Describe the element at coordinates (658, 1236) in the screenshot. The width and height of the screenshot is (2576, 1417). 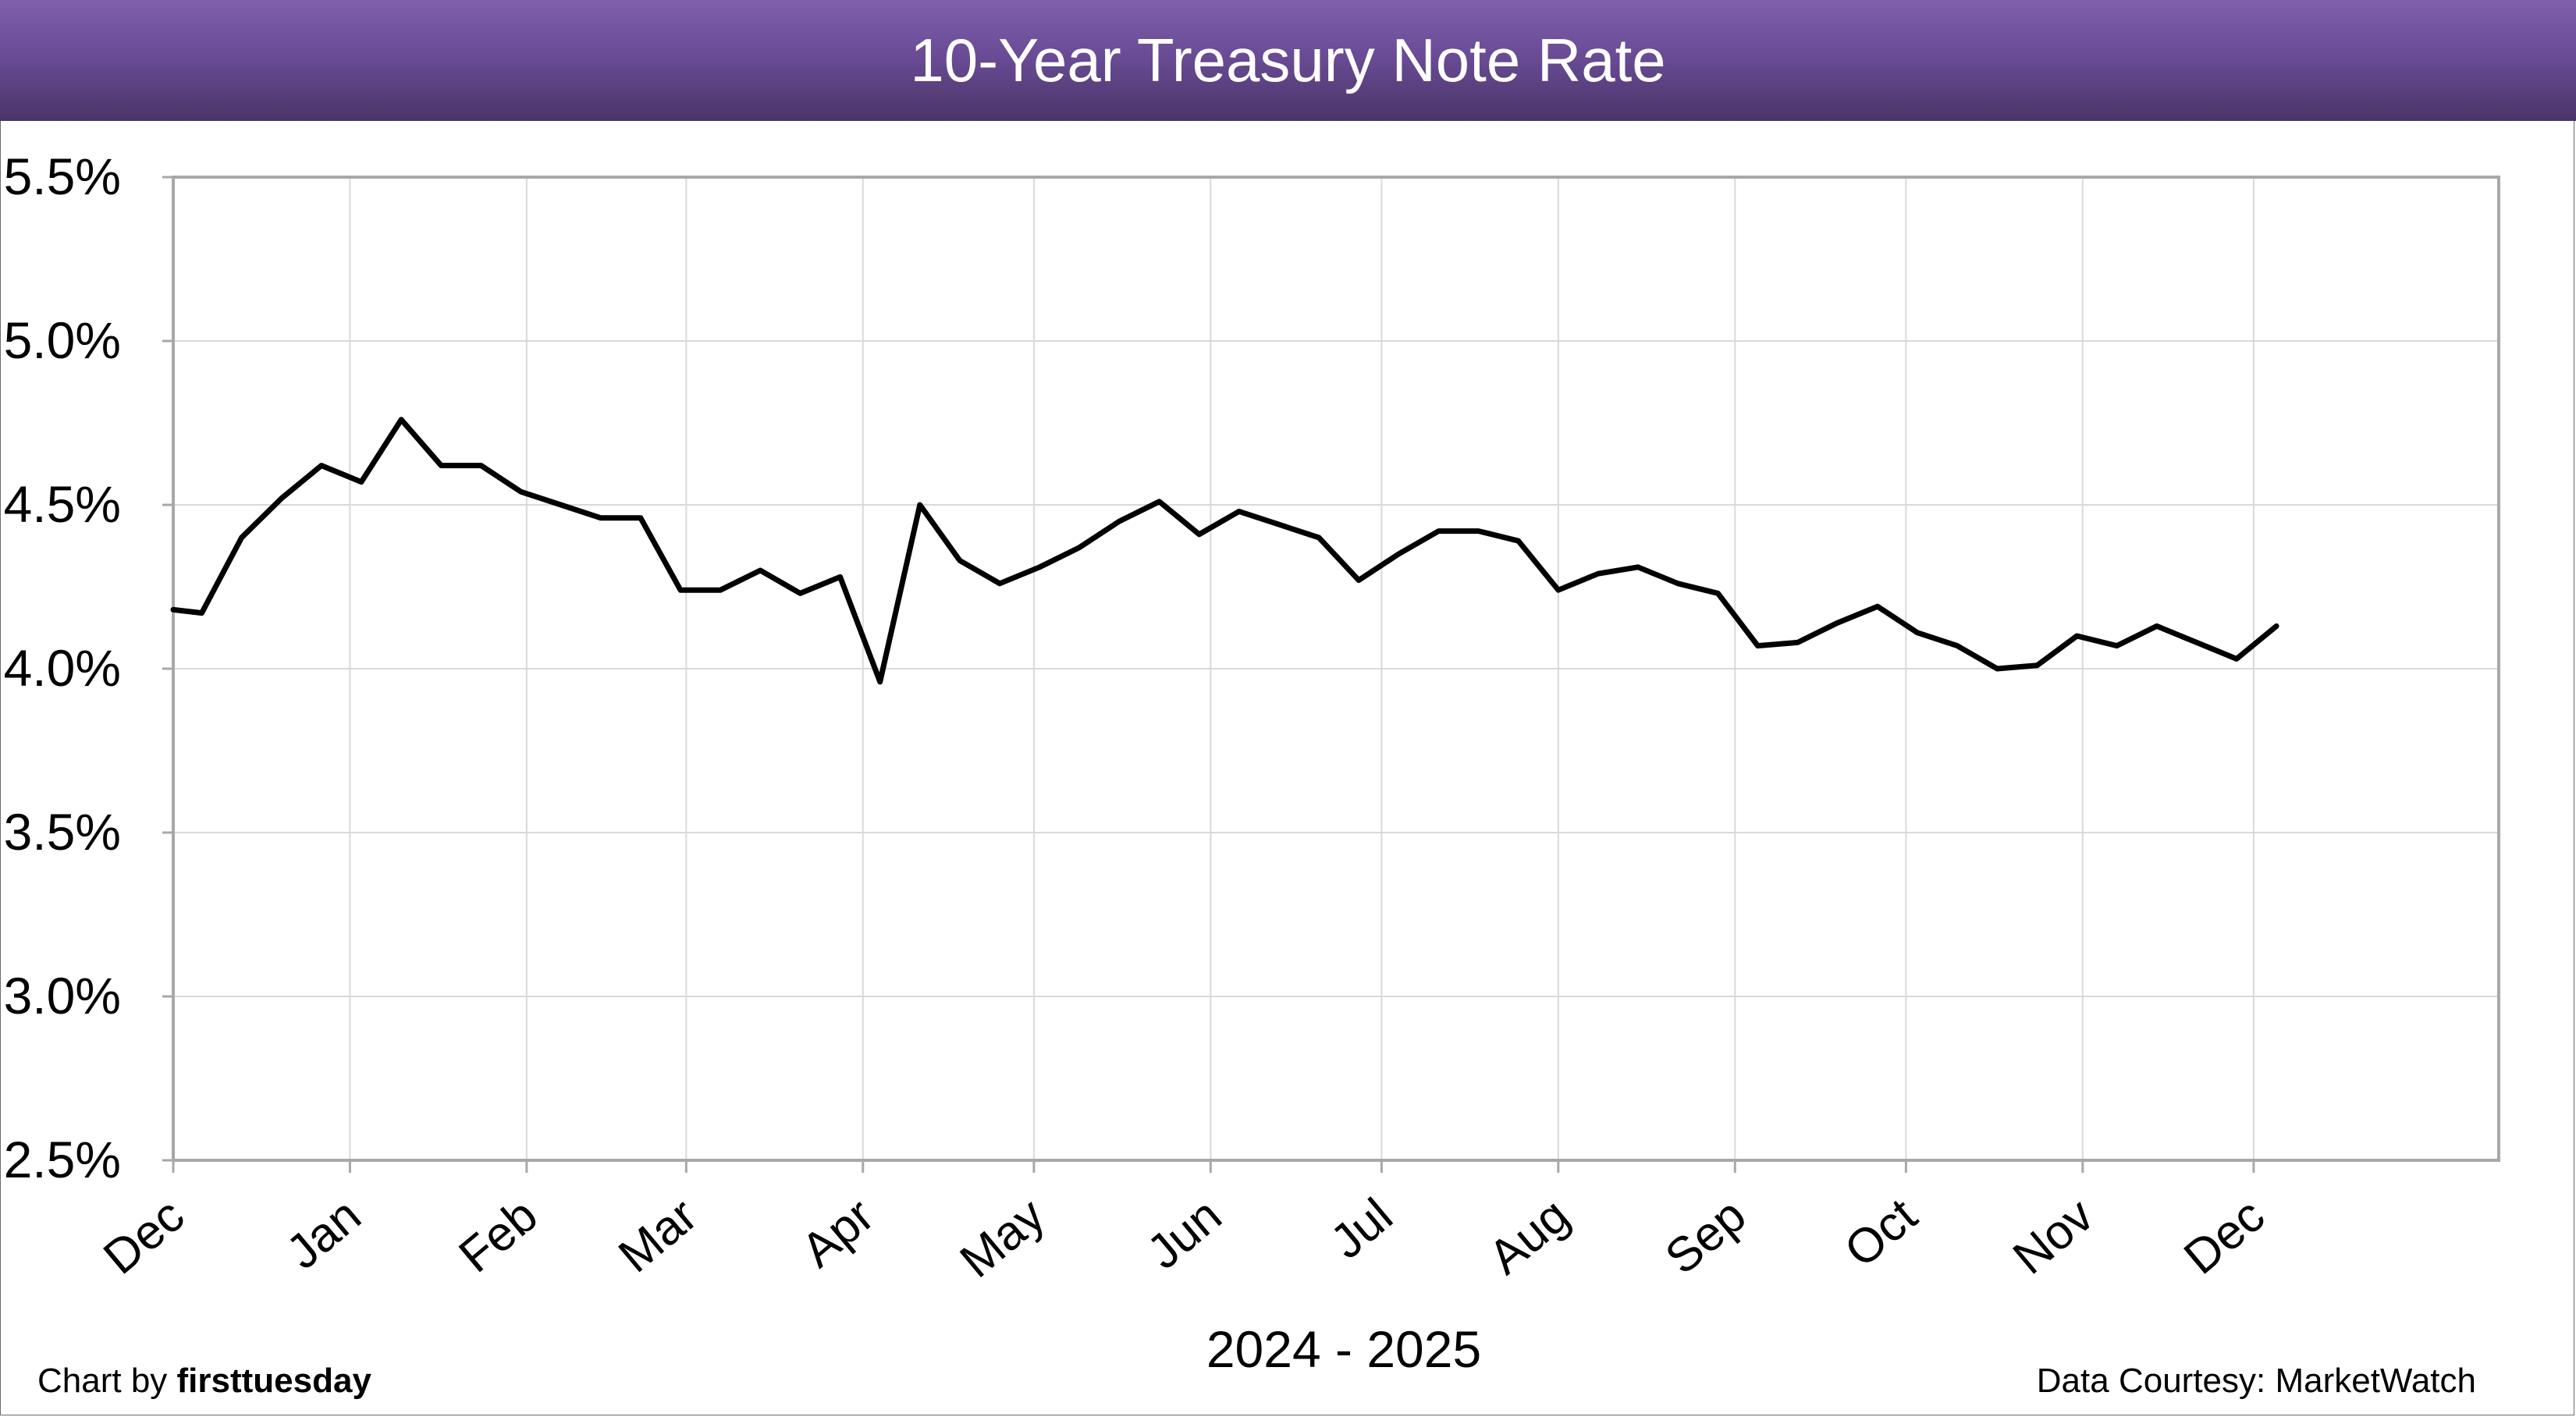
I see `x-tick-label: Mar` at that location.